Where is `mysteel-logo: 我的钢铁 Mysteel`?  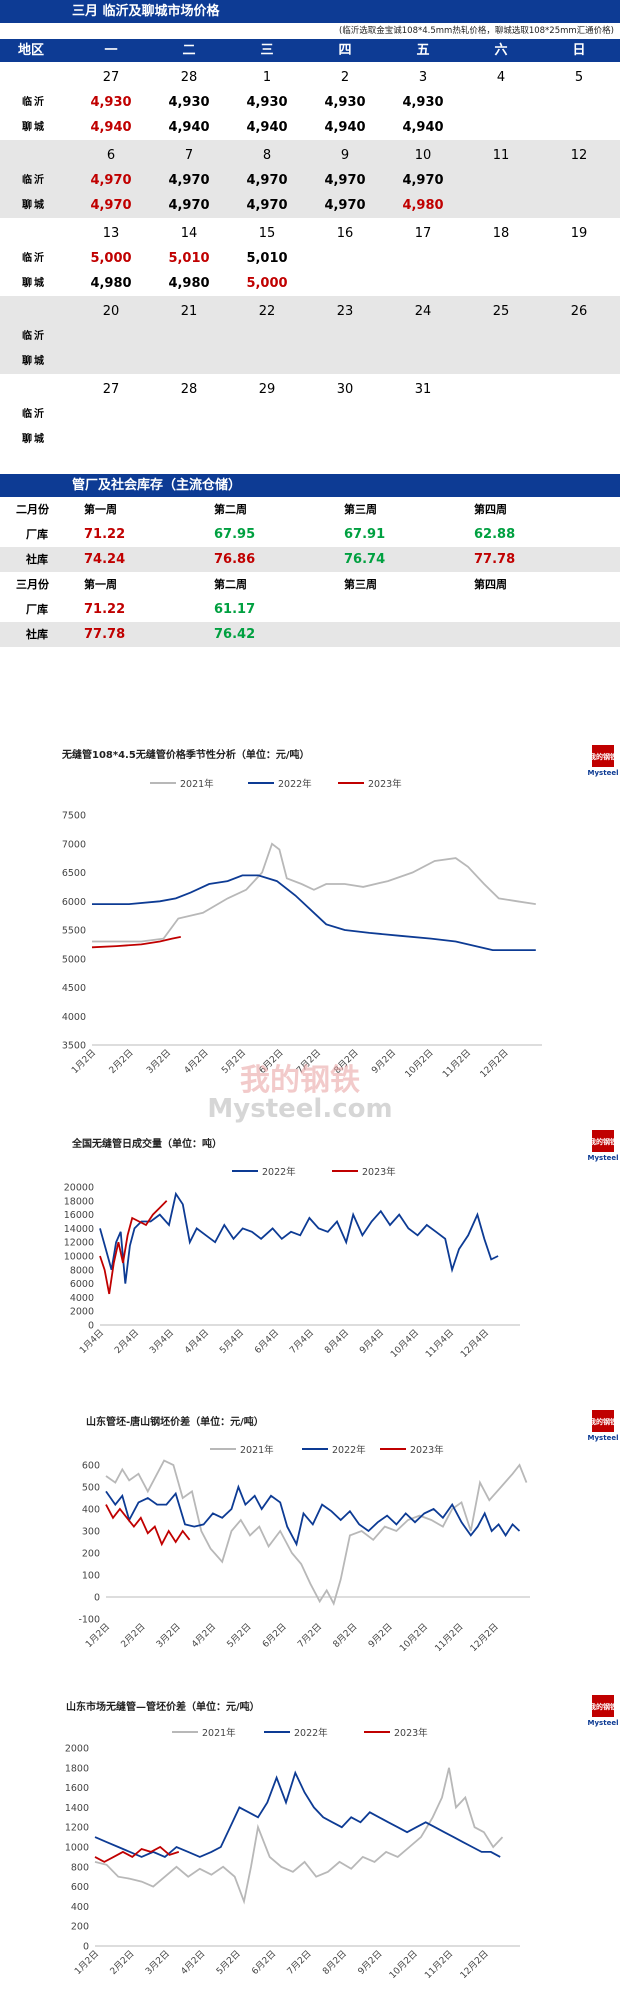 mysteel-logo: 我的钢铁 Mysteel is located at coordinates (603, 1711).